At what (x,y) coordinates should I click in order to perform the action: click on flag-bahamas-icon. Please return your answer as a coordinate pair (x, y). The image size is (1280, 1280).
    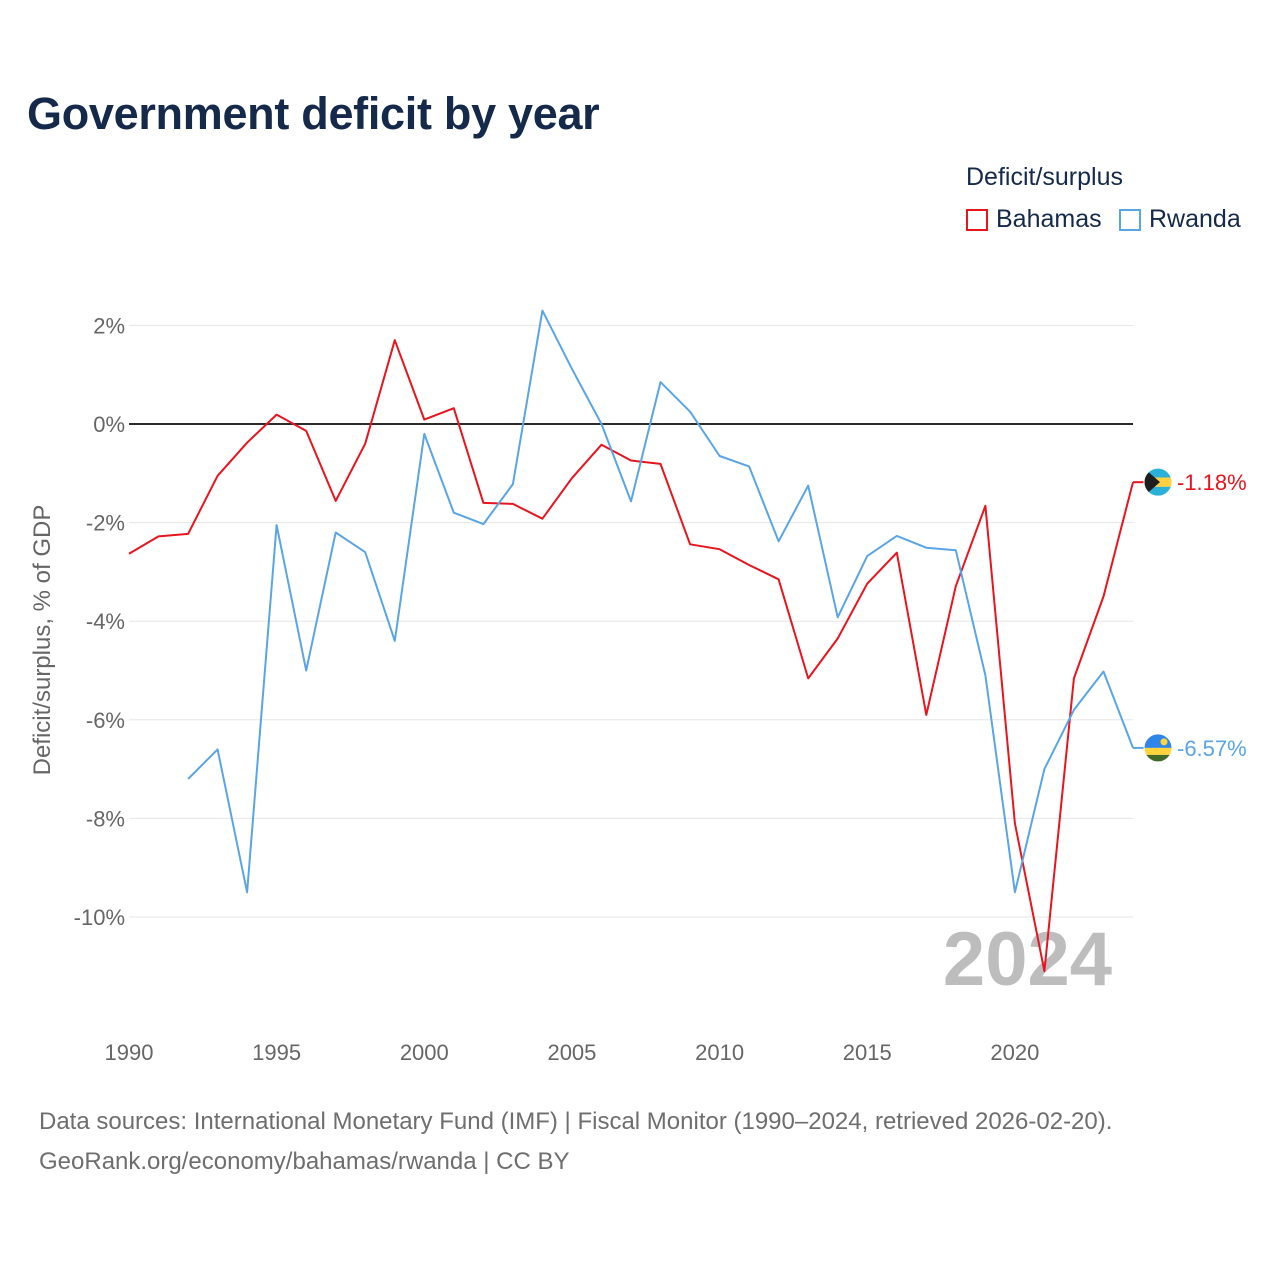
    Looking at the image, I should click on (1158, 482).